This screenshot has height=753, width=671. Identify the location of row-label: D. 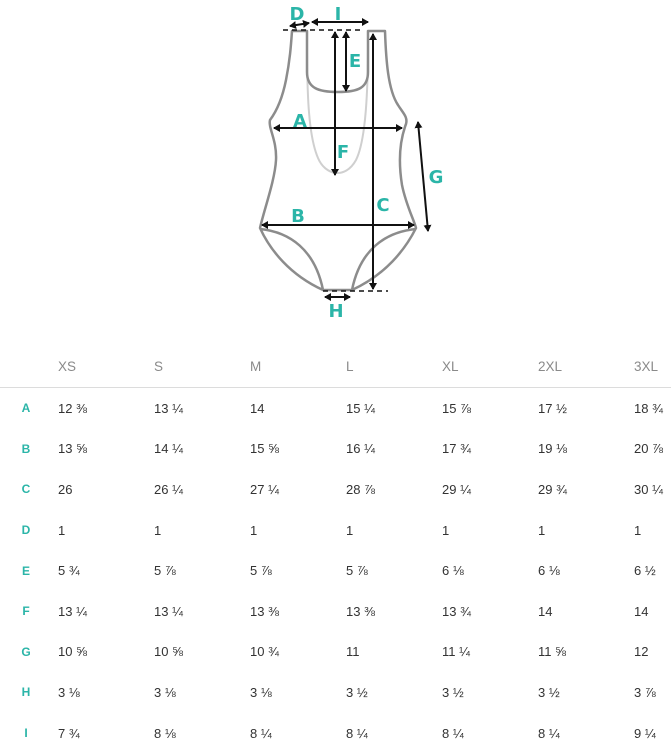
(26, 530).